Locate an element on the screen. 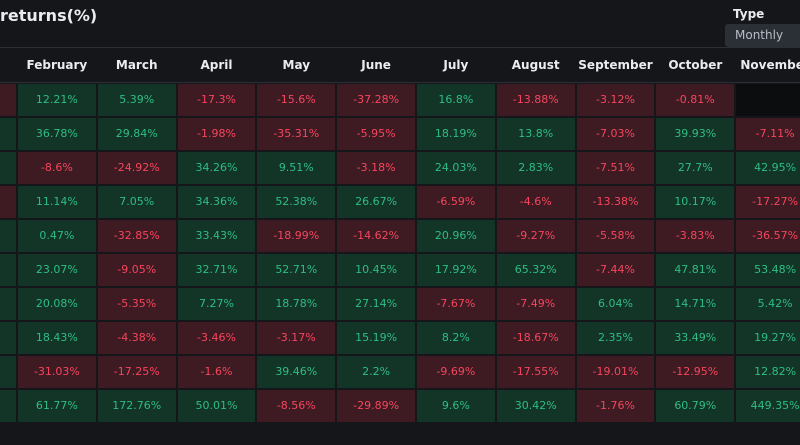 The width and height of the screenshot is (800, 445). return-cell: 13.8% is located at coordinates (535, 134).